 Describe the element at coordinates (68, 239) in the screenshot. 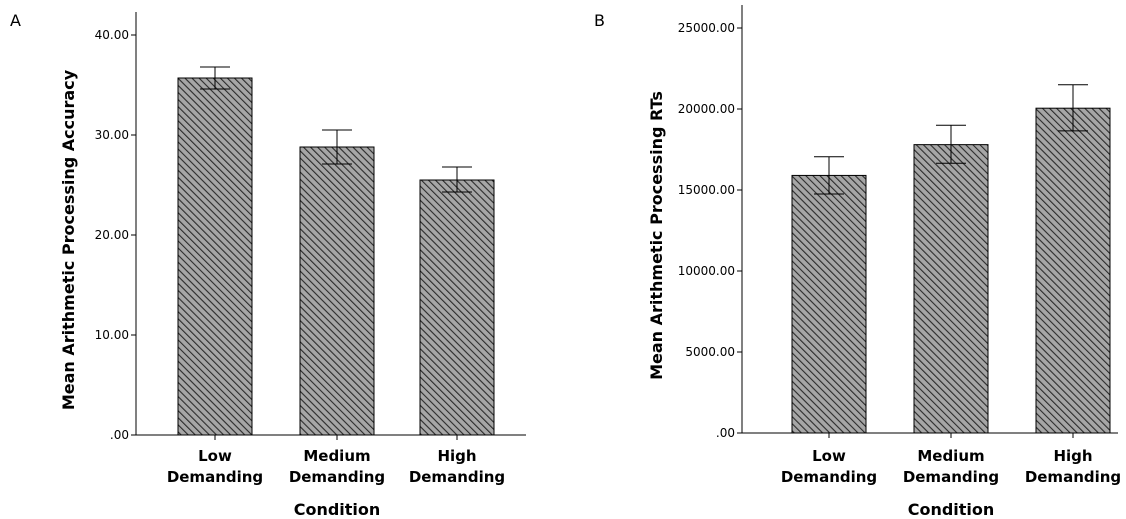

I see `y-axis-label: Mean Arithmetic Processing Accuracy` at that location.